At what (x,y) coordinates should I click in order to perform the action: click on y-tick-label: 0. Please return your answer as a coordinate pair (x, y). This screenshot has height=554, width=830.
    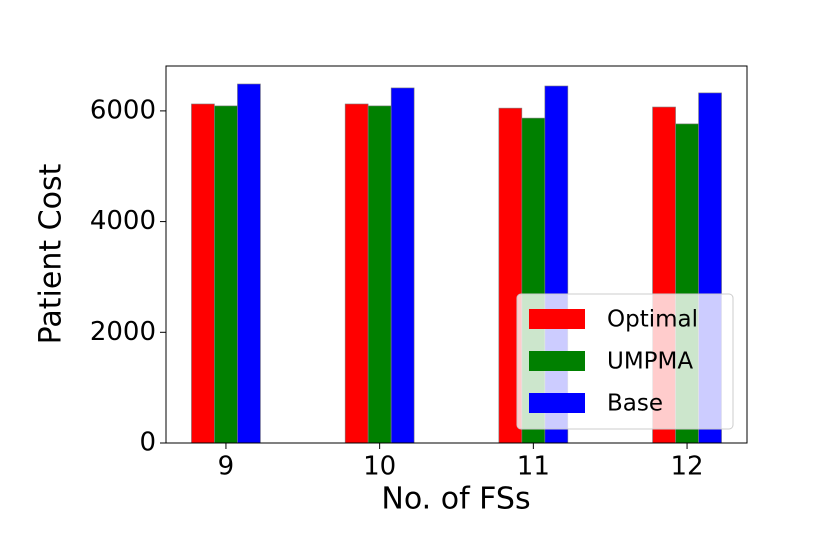
    Looking at the image, I should click on (147, 443).